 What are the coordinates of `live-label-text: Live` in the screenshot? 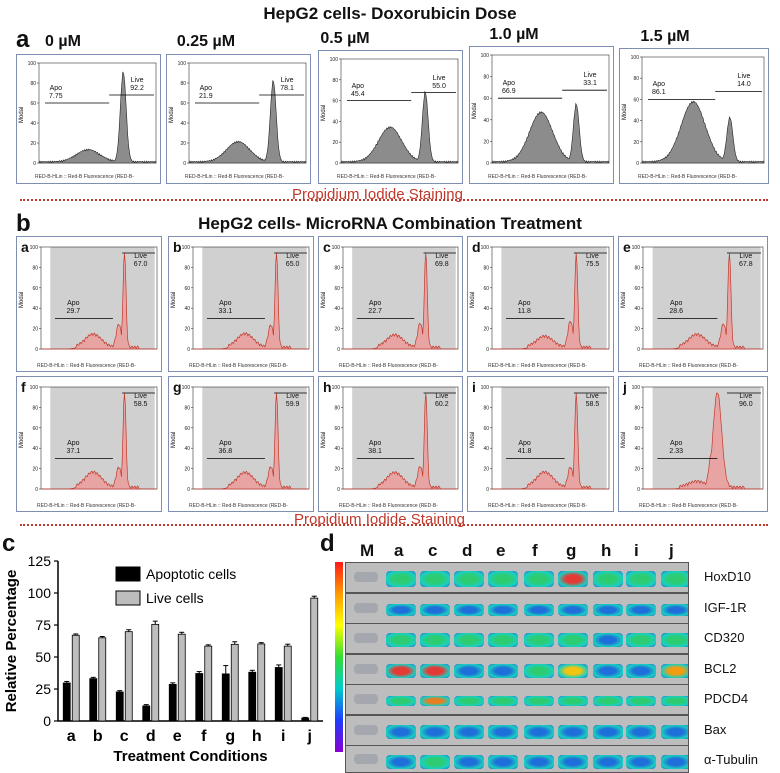 It's located at (141, 256).